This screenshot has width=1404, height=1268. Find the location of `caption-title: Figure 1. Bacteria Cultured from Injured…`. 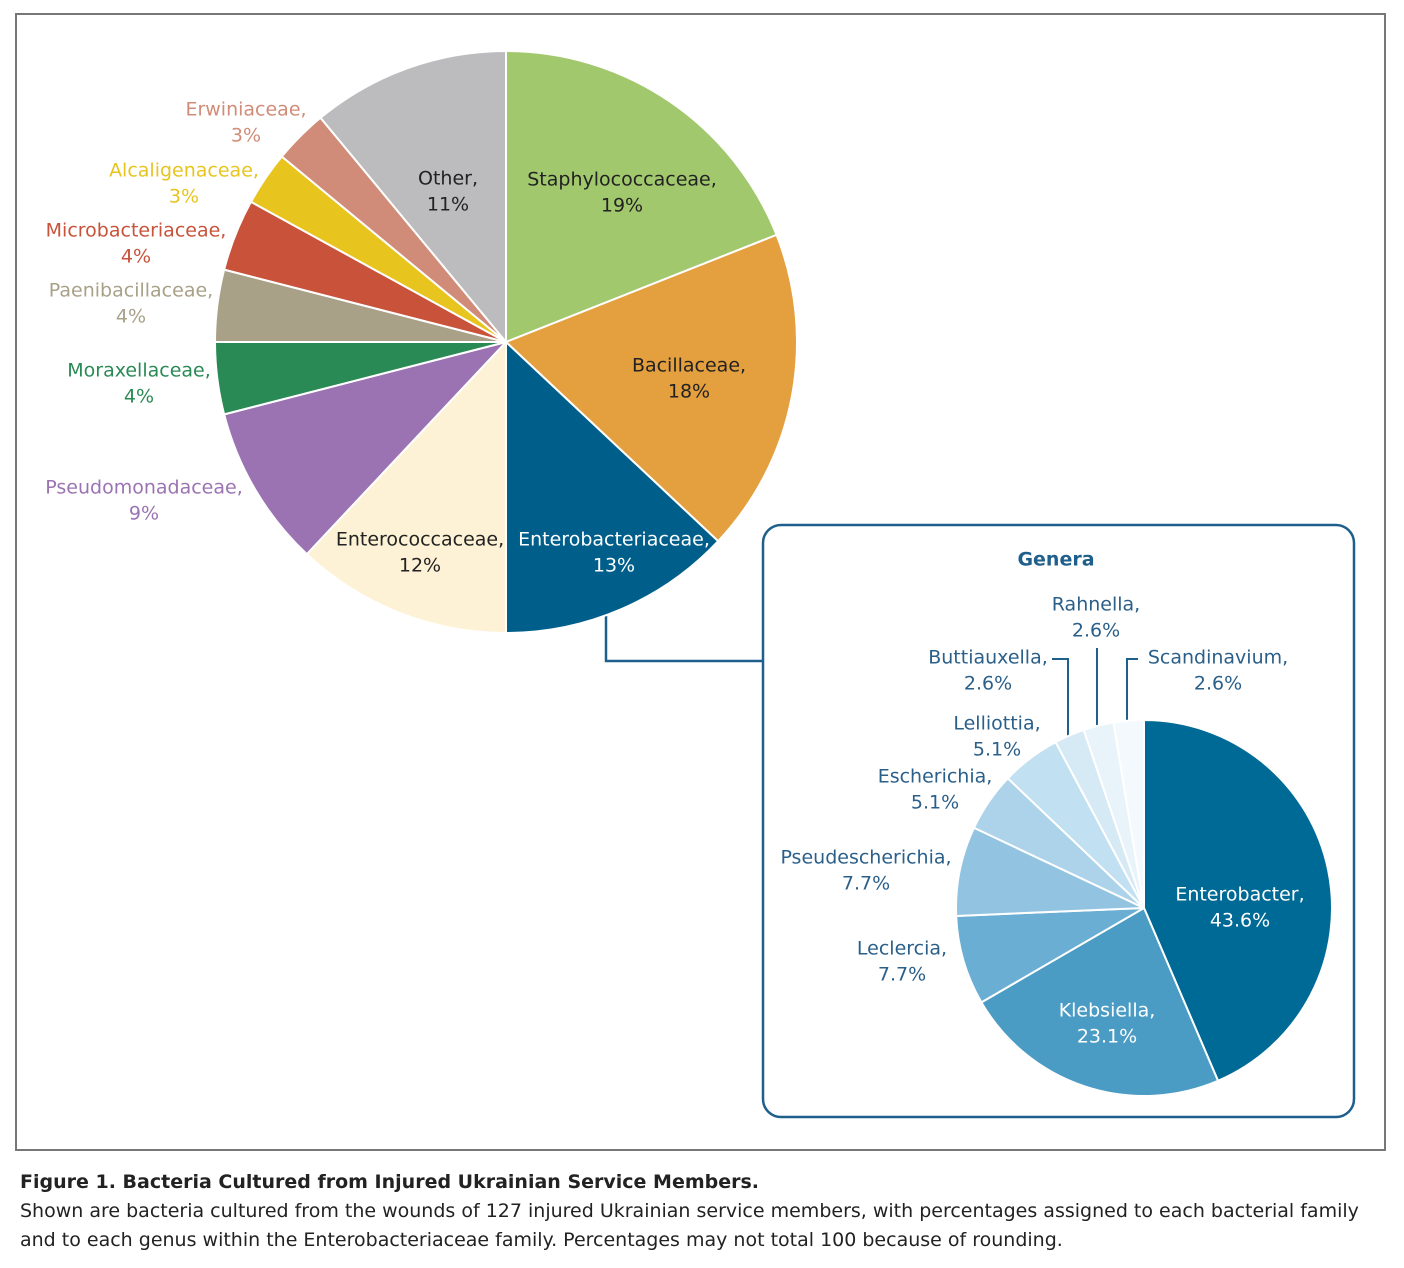

caption-title: Figure 1. Bacteria Cultured from Injured… is located at coordinates (390, 1182).